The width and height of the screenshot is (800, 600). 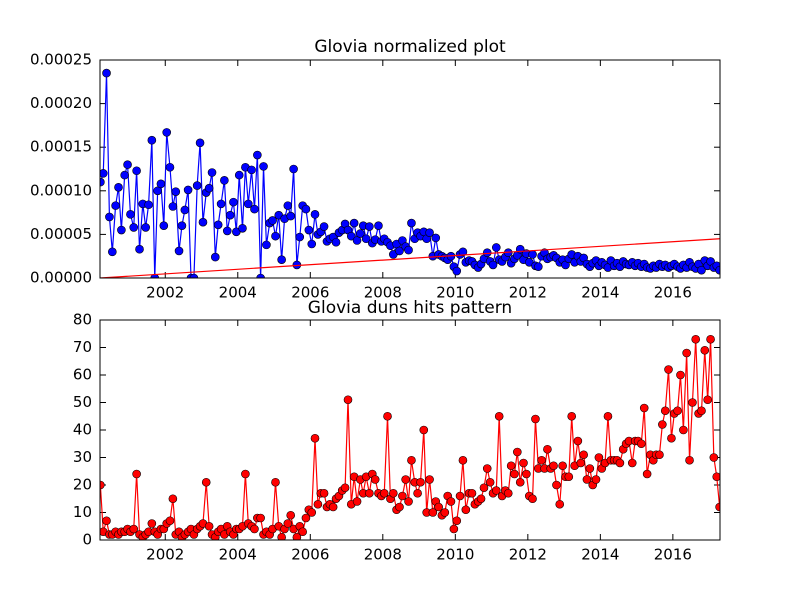 What do you see at coordinates (383, 555) in the screenshot?
I see `x-tick-label: 2008` at bounding box center [383, 555].